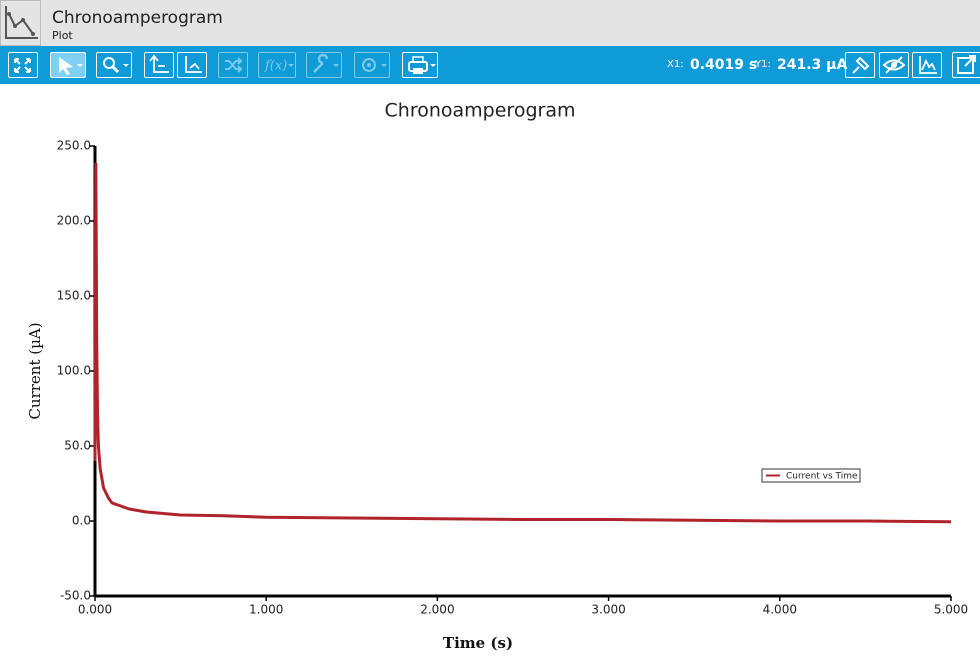  I want to click on select-button, so click(68, 65).